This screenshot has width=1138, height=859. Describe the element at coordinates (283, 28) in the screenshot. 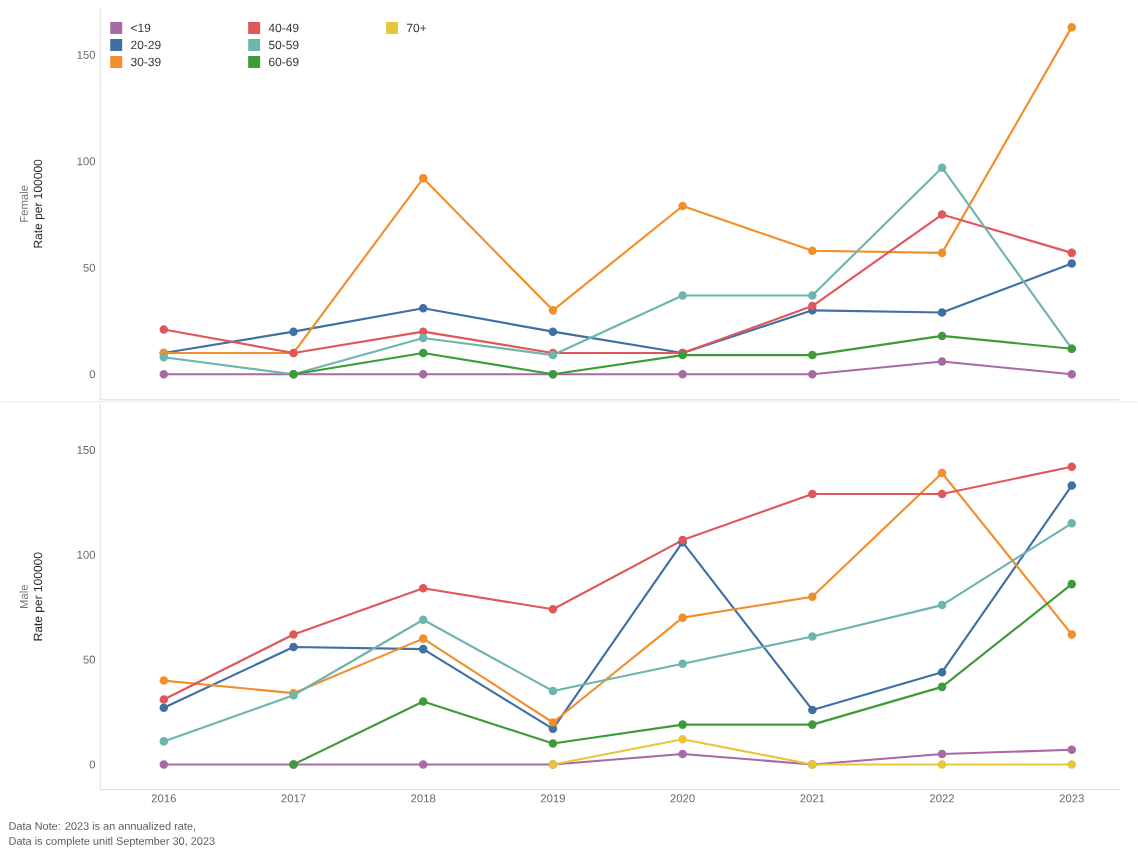

I see `legend-label: 40-49` at that location.